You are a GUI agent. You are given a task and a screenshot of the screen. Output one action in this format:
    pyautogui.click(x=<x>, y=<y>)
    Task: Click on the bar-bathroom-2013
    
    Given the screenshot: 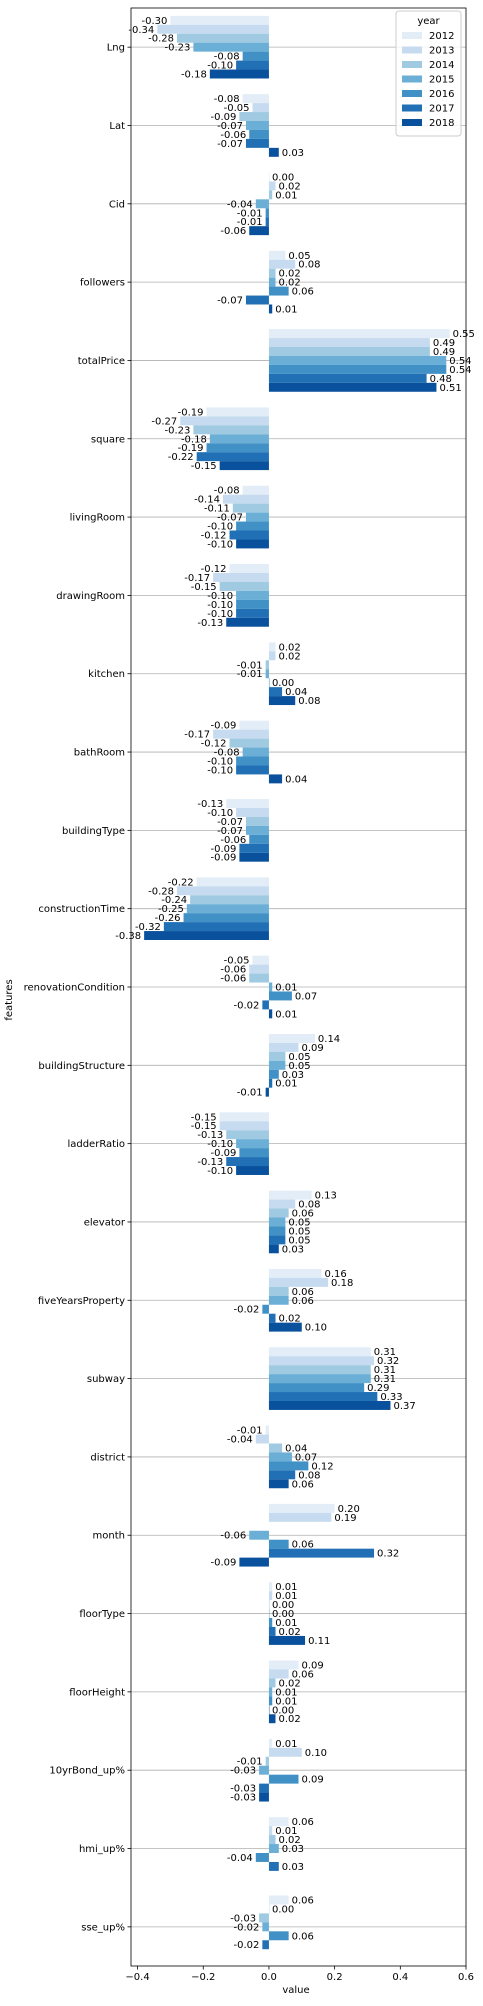 What is the action you would take?
    pyautogui.click(x=241, y=734)
    